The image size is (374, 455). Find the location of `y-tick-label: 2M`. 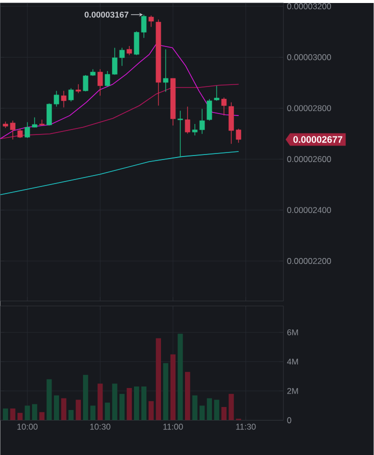

y-tick-label: 2M is located at coordinates (292, 391).